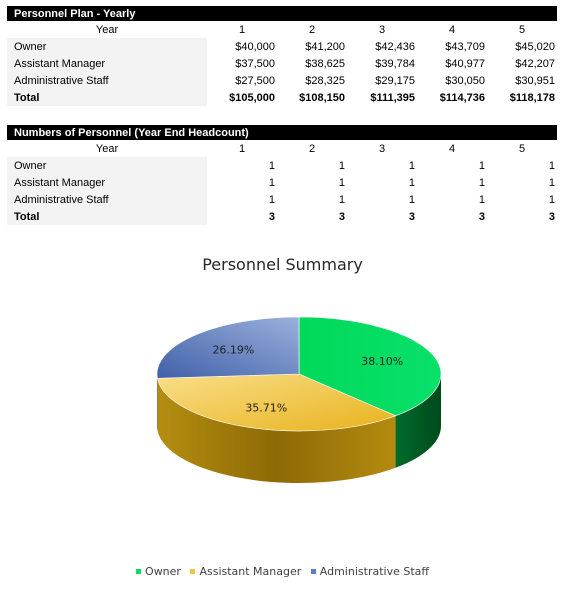 The image size is (565, 589). Describe the element at coordinates (325, 63) in the screenshot. I see `cell: $38,625` at that location.